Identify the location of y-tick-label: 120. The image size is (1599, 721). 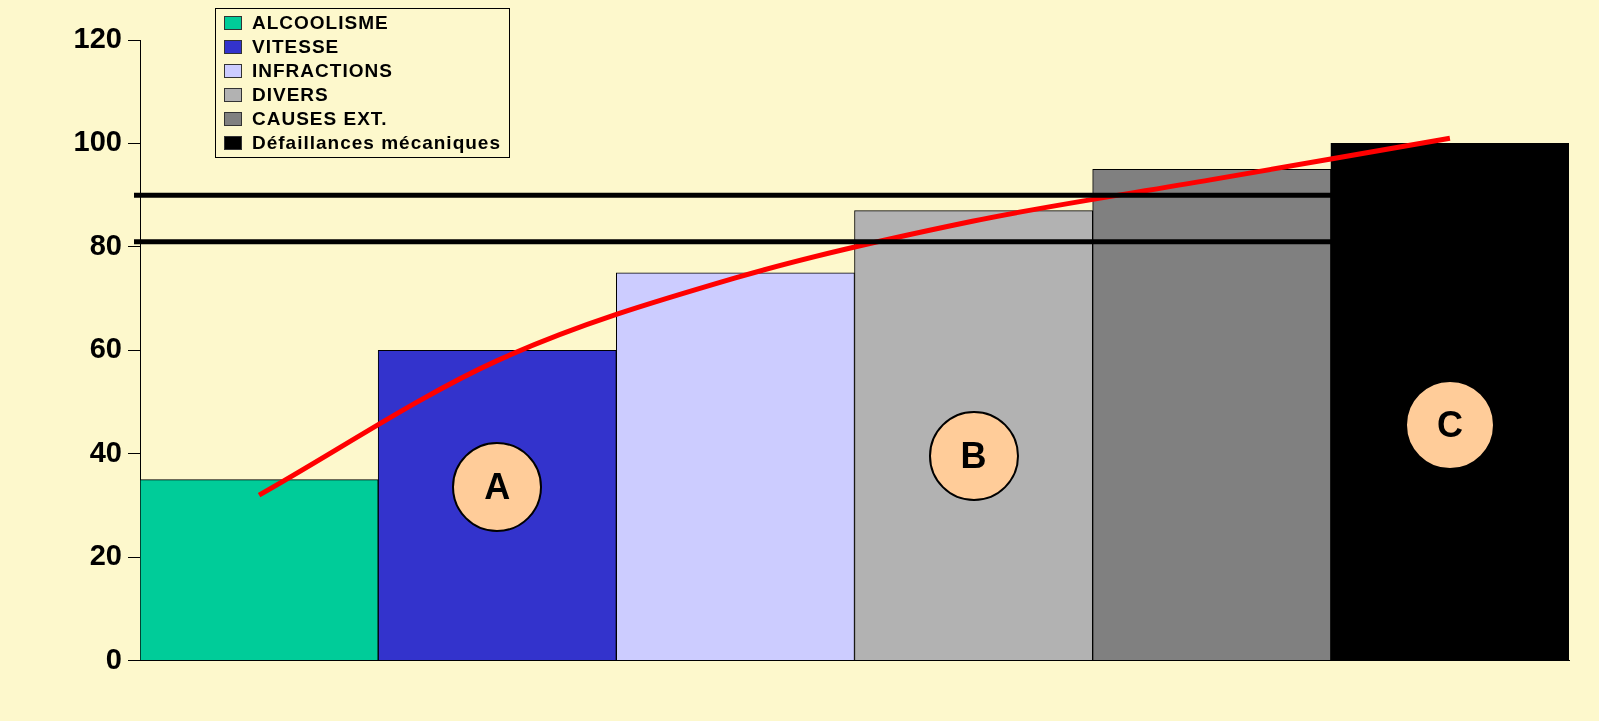
(97, 38).